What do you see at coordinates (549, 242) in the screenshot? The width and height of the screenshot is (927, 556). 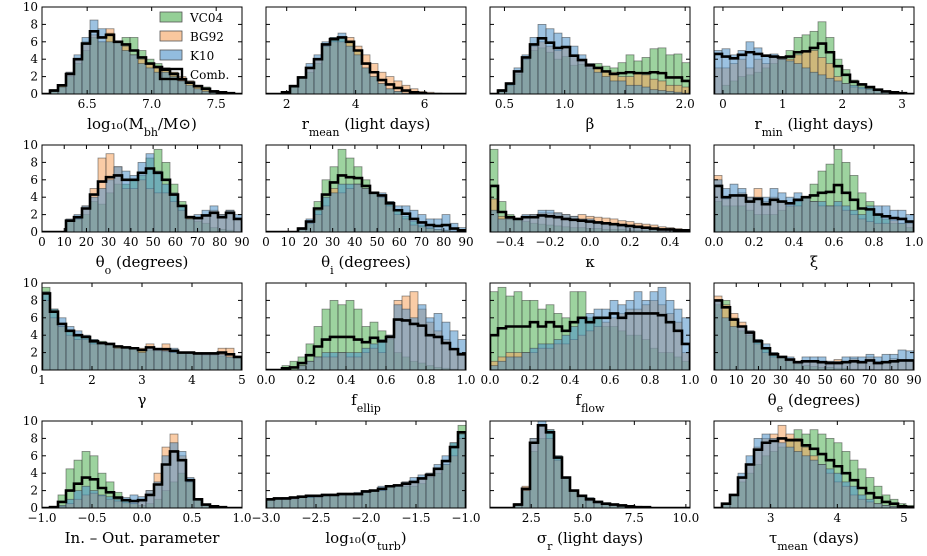 I see `xtick-label: −0.2` at bounding box center [549, 242].